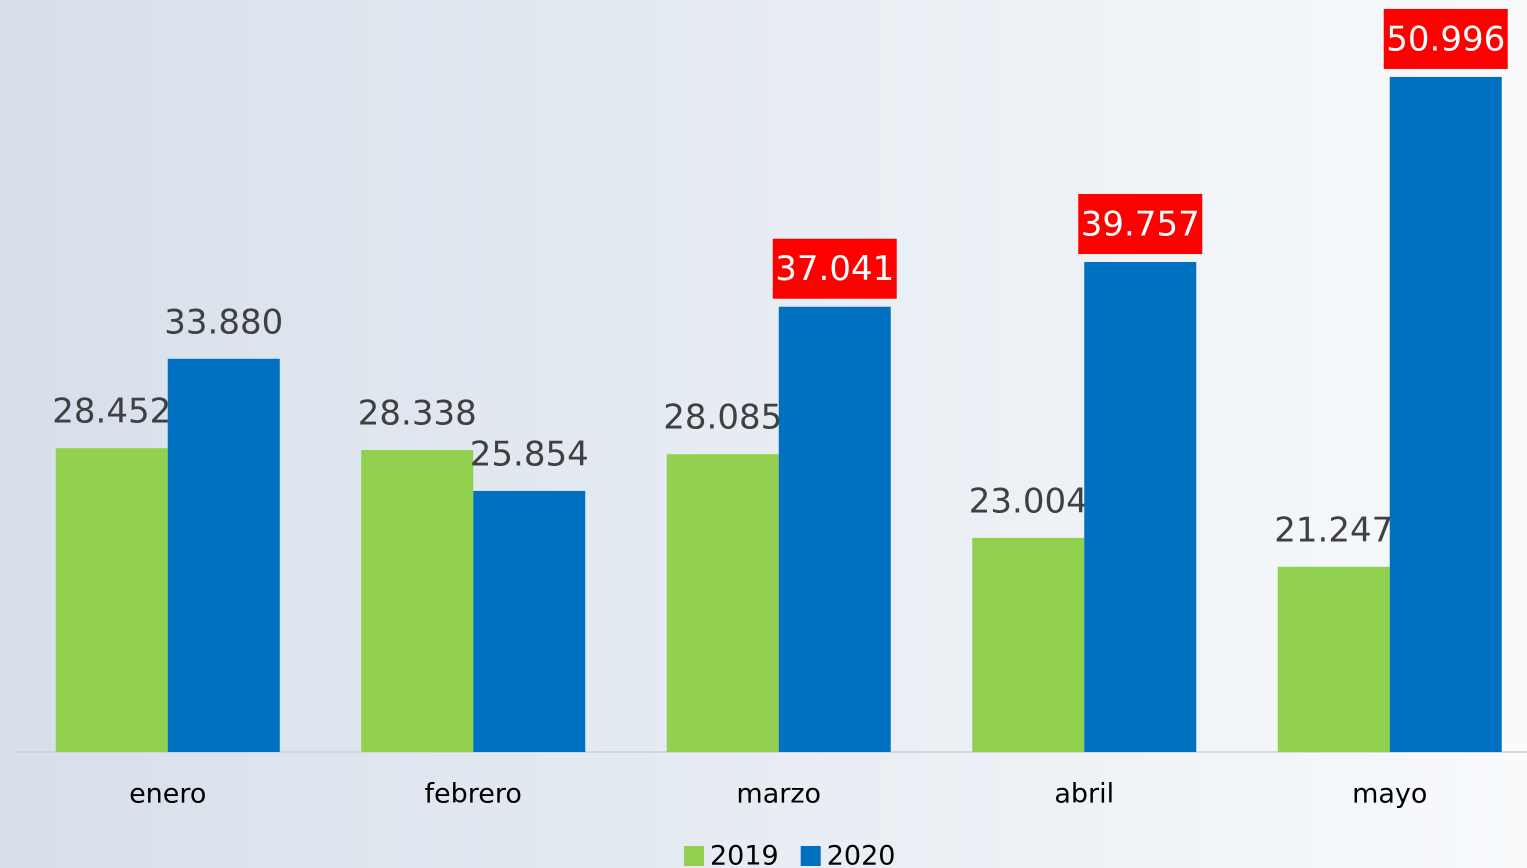  I want to click on value-label: 28.085, so click(722, 418).